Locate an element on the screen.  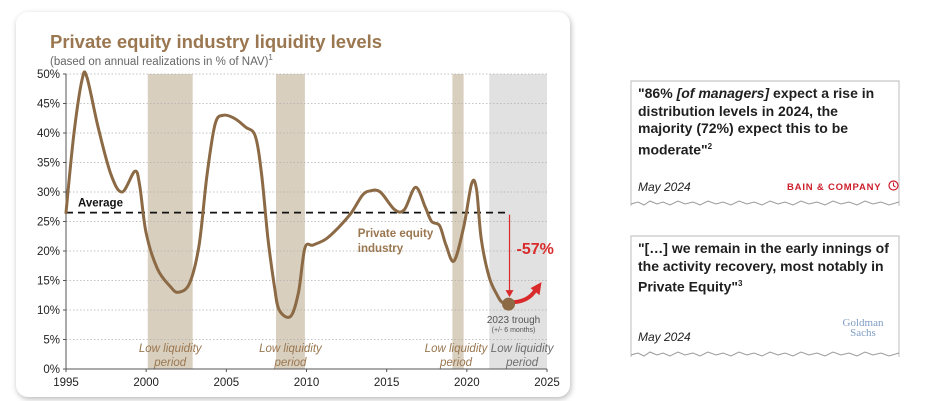
y-tick-label: 0% is located at coordinates (51, 370).